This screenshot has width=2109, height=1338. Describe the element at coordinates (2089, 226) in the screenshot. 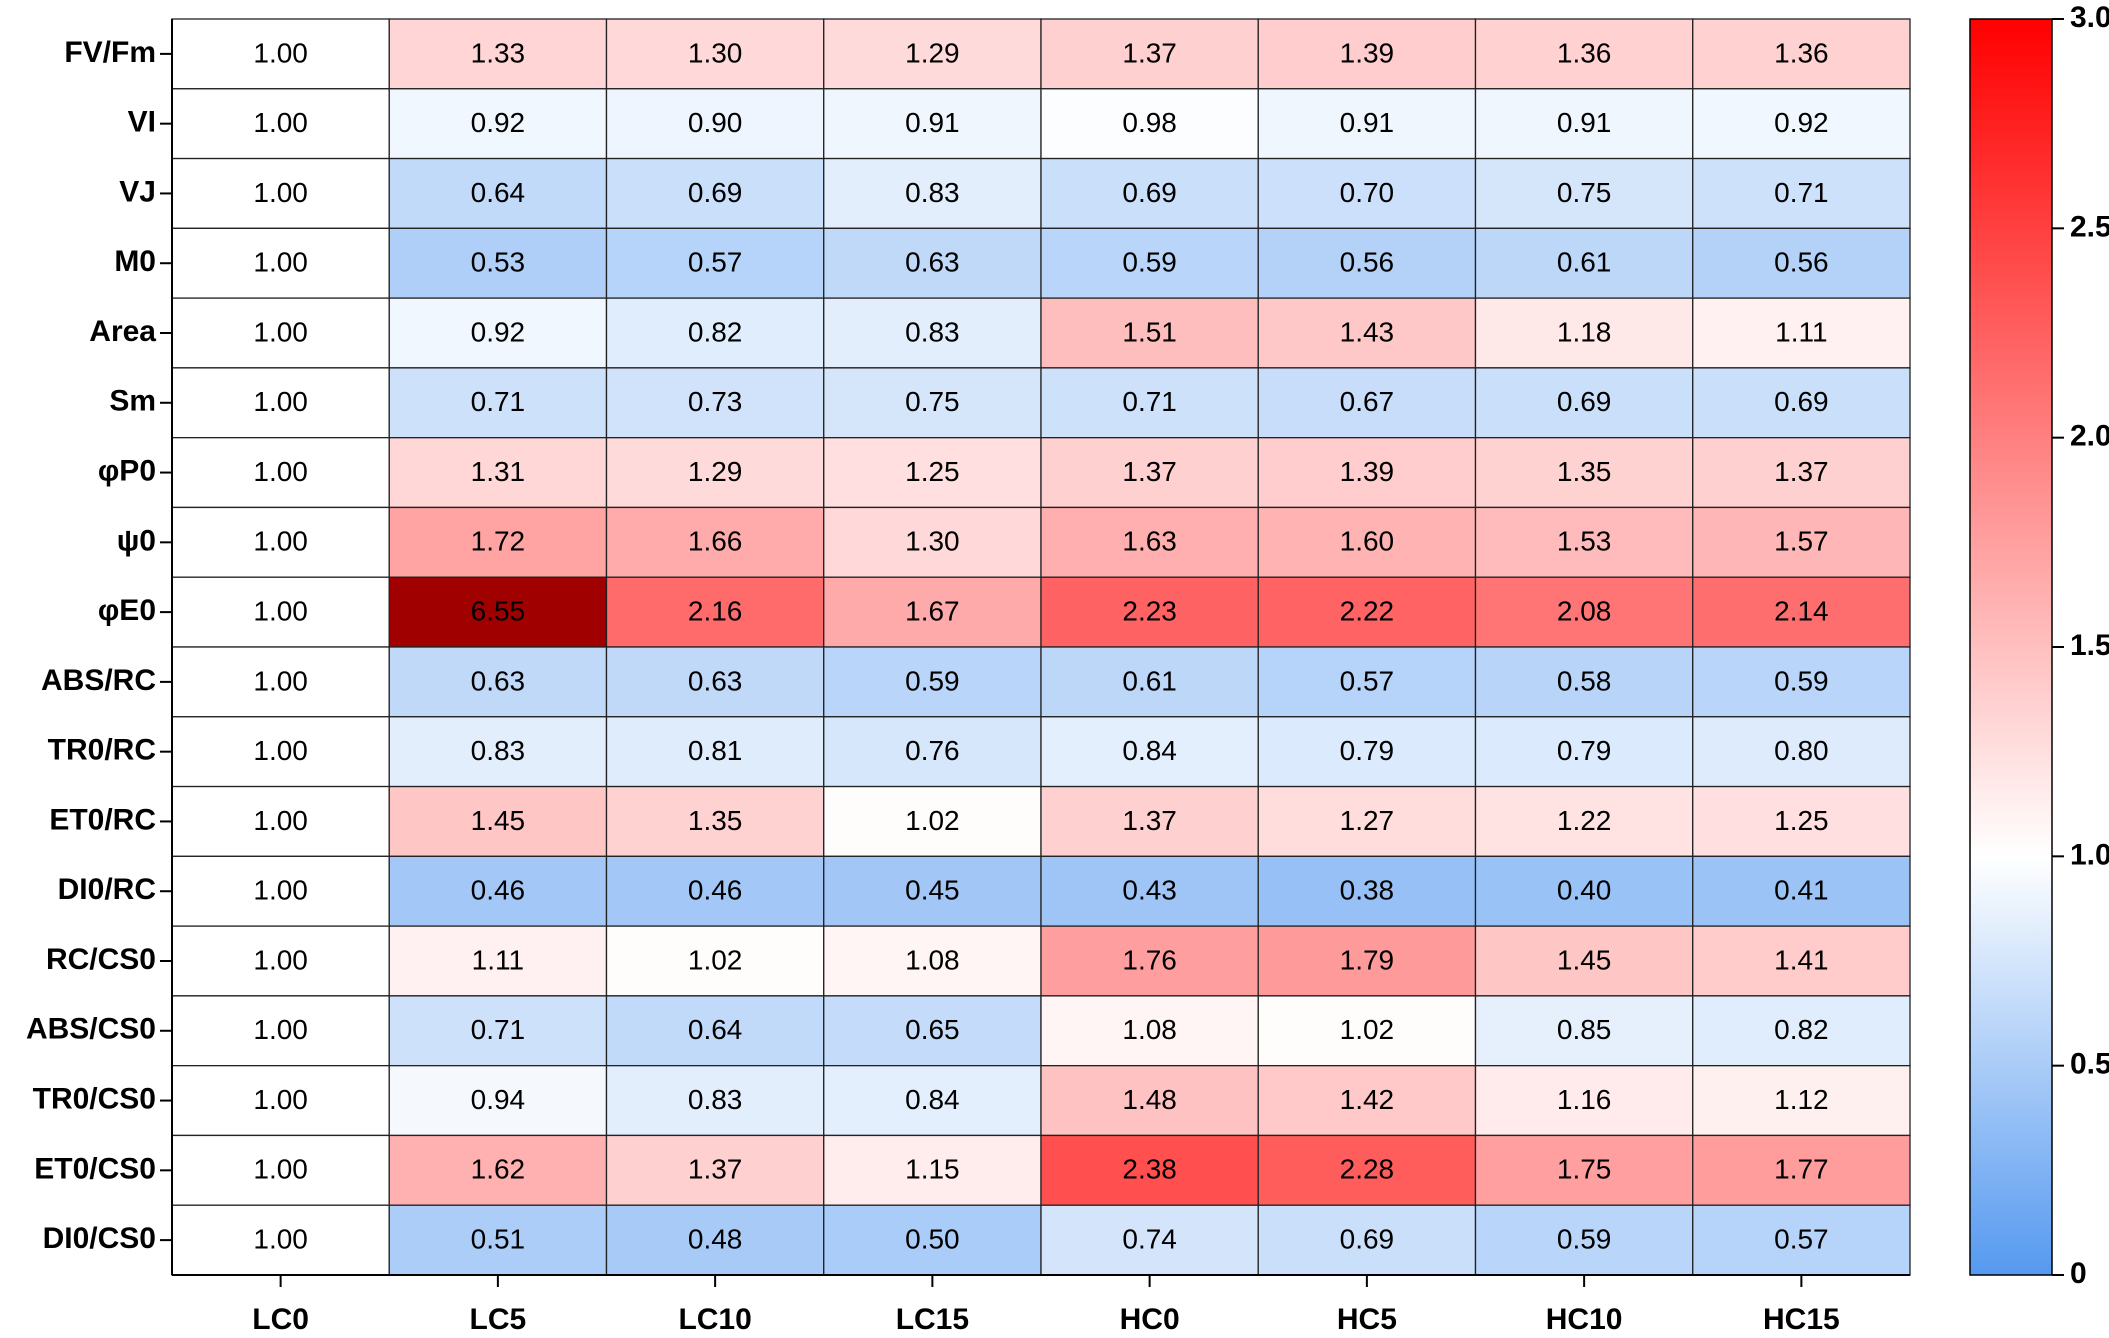

I see `colorbar-tick-label: 2.5` at that location.